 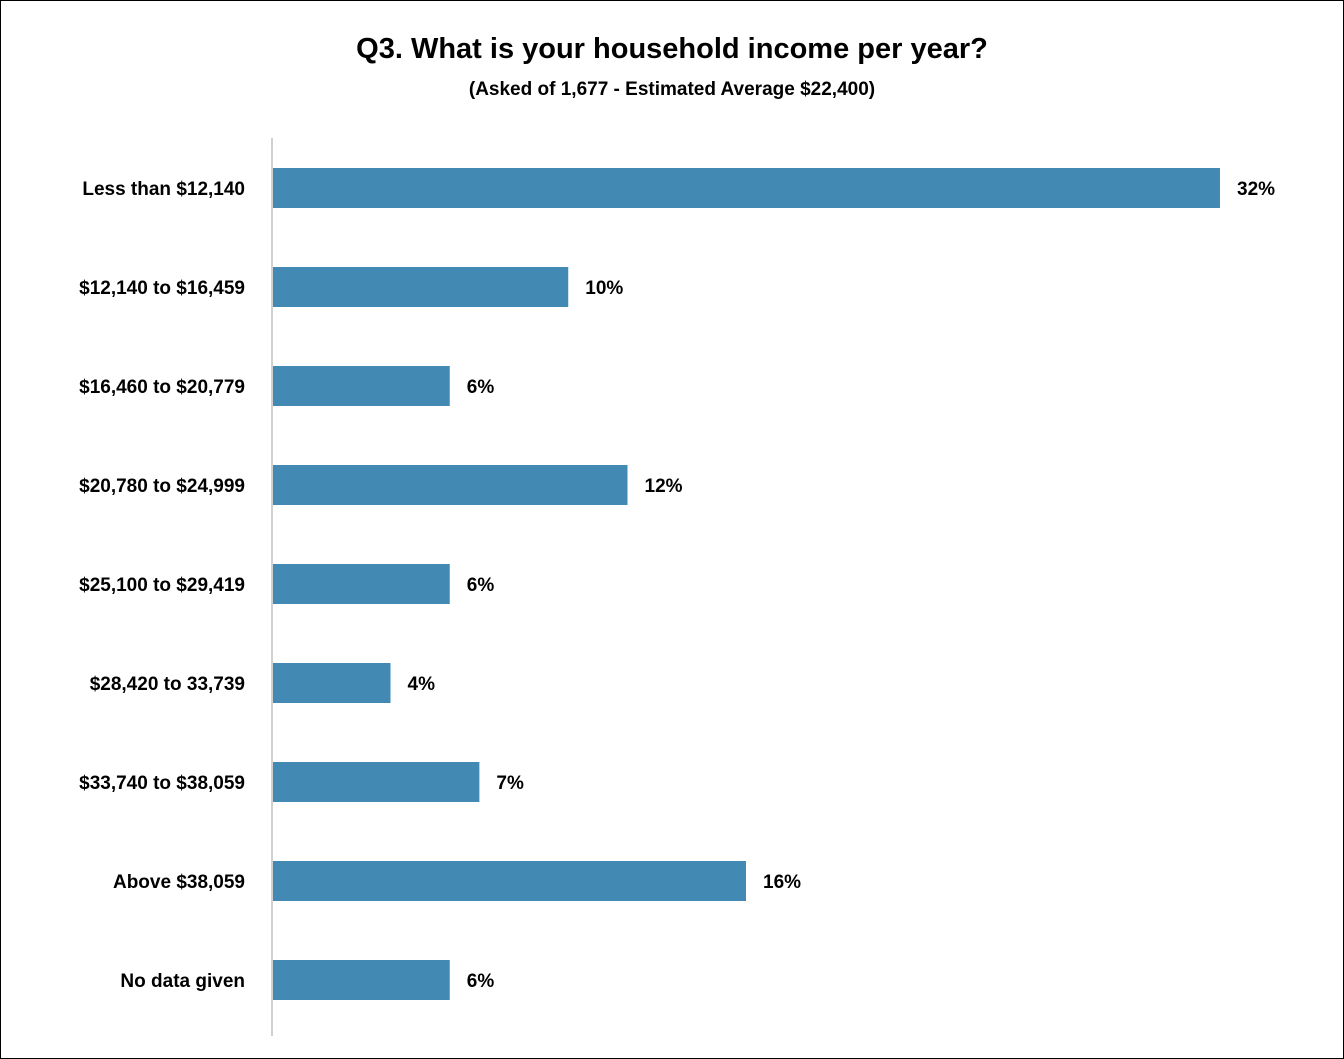 I want to click on value-label-2: 6%, so click(x=481, y=387).